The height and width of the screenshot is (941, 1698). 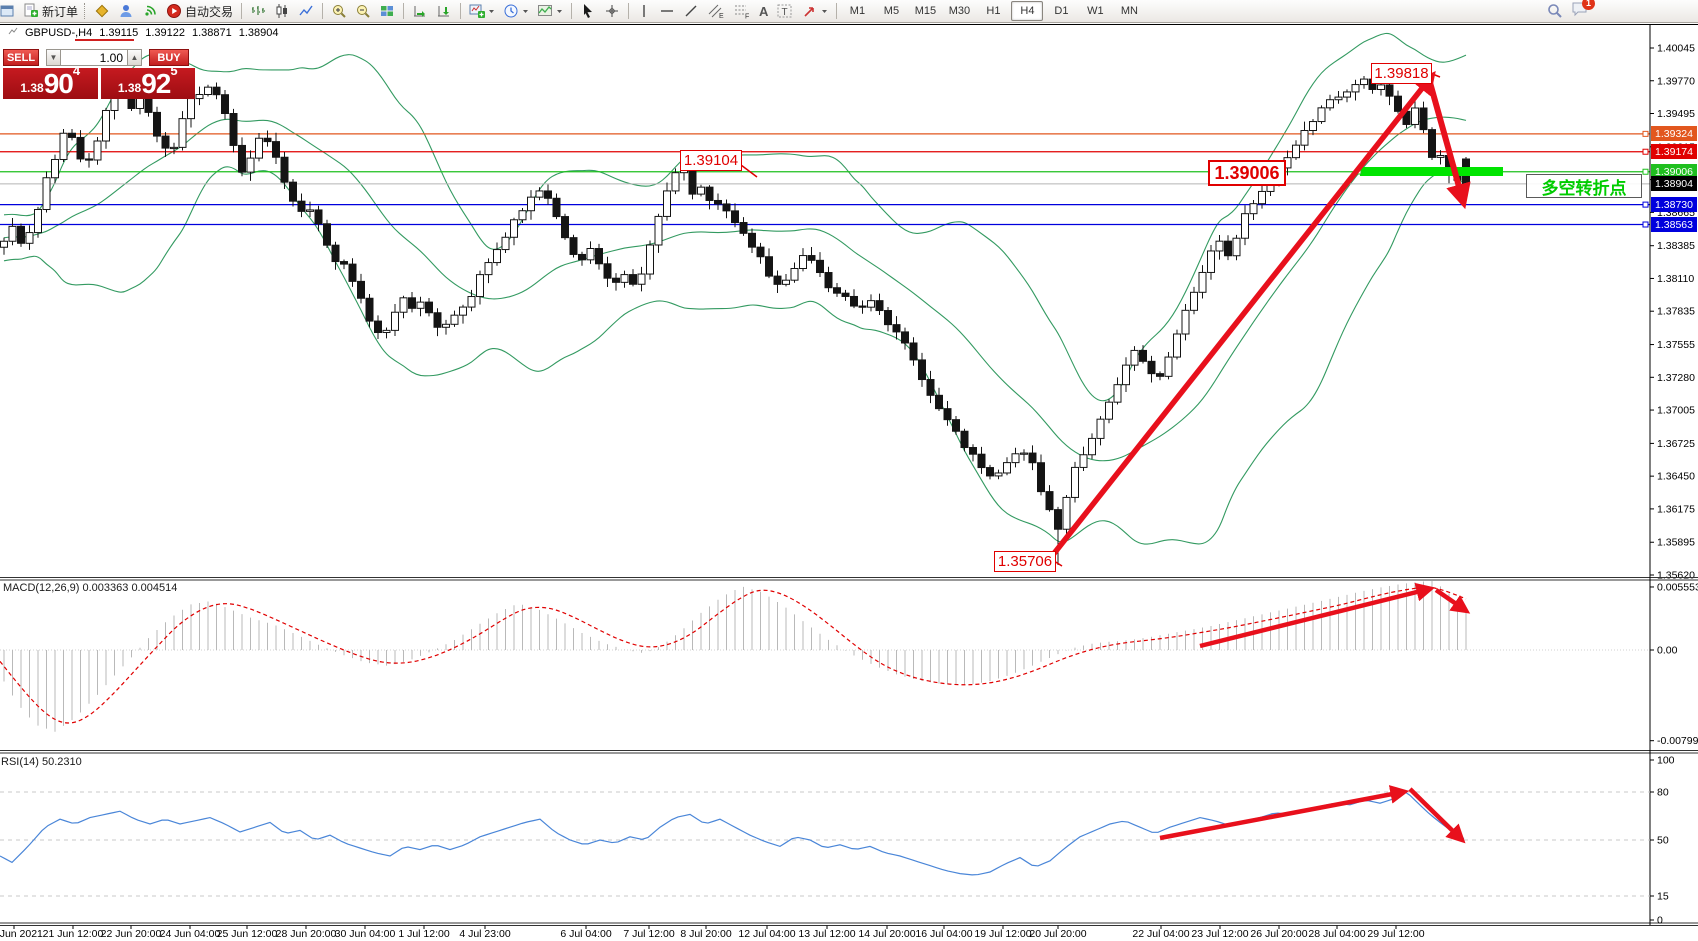 I want to click on signal-icon, so click(x=150, y=10).